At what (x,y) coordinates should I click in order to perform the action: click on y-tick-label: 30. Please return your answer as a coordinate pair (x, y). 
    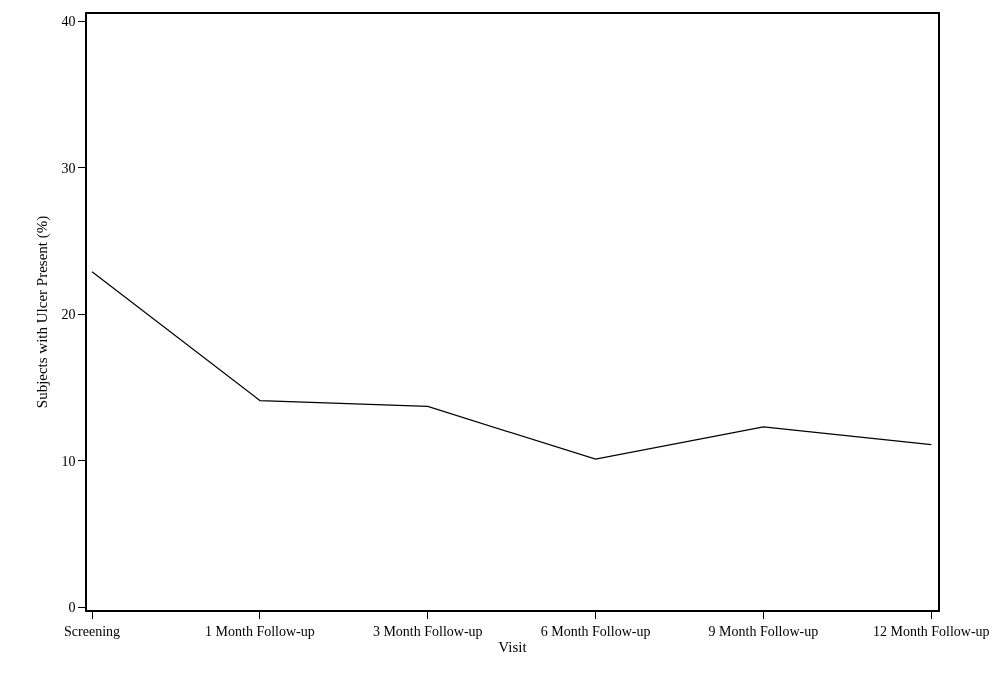
    Looking at the image, I should click on (68, 168).